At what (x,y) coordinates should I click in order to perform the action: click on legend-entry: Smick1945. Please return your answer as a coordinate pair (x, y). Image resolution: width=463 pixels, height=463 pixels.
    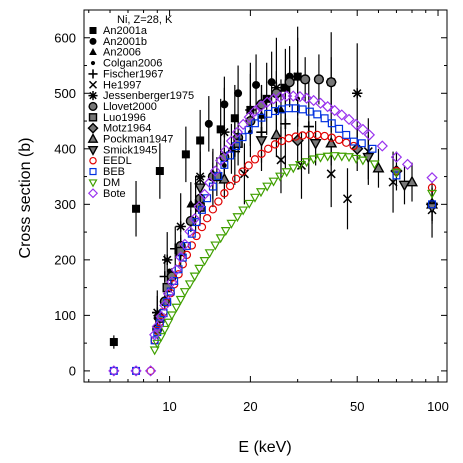
    Looking at the image, I should click on (122, 150).